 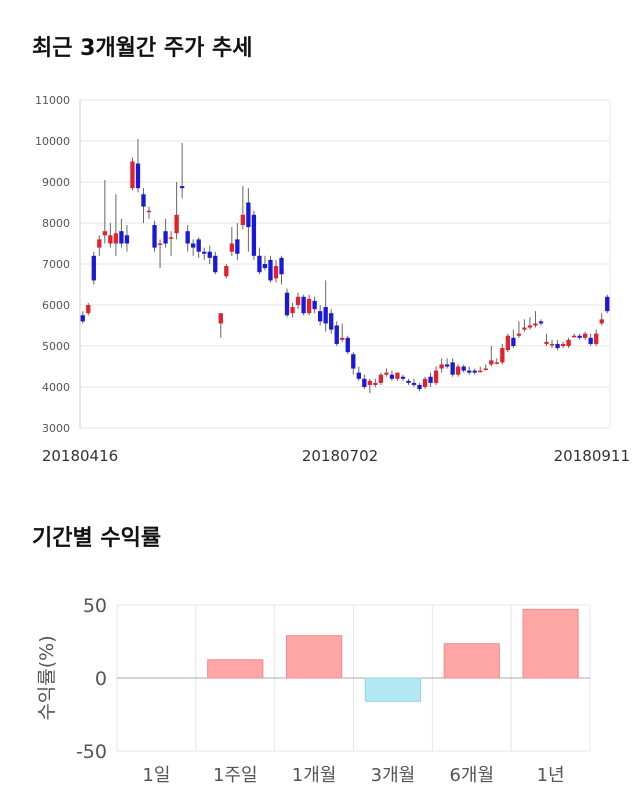 I want to click on x-category-label: 1주일, so click(x=235, y=775).